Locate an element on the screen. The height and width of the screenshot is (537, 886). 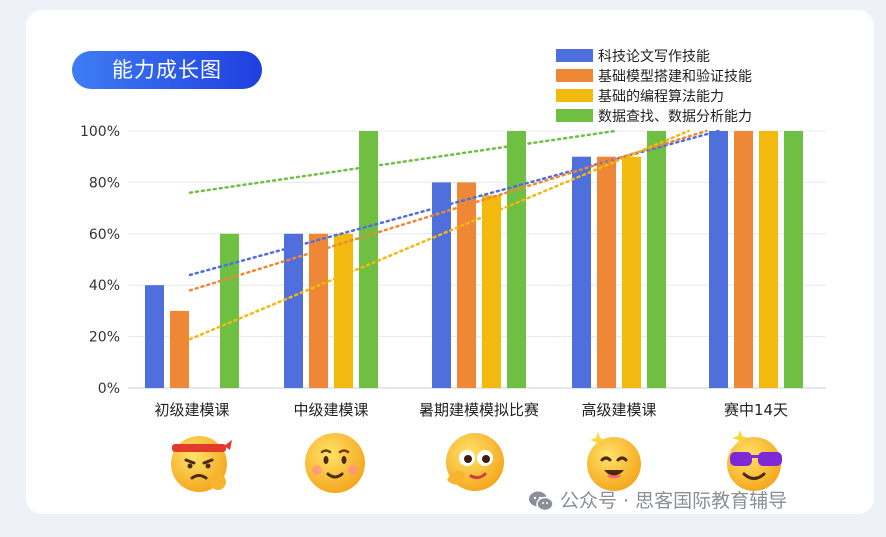
legend-label-3: 数据查找、数据分析能力 is located at coordinates (675, 117).